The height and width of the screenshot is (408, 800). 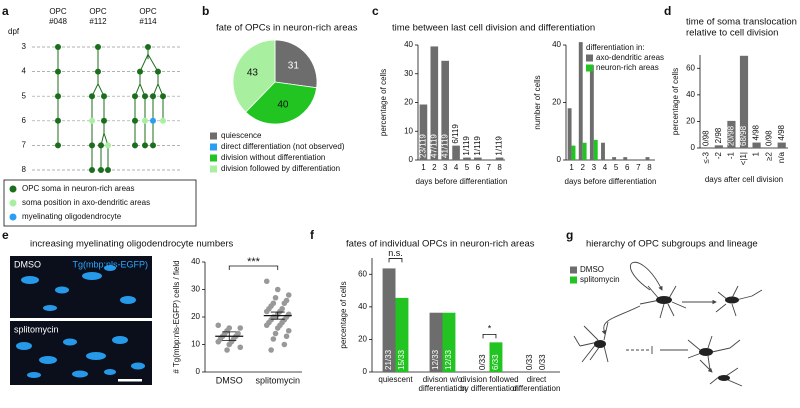 What do you see at coordinates (423, 146) in the screenshot?
I see `value-label: 23/119` at bounding box center [423, 146].